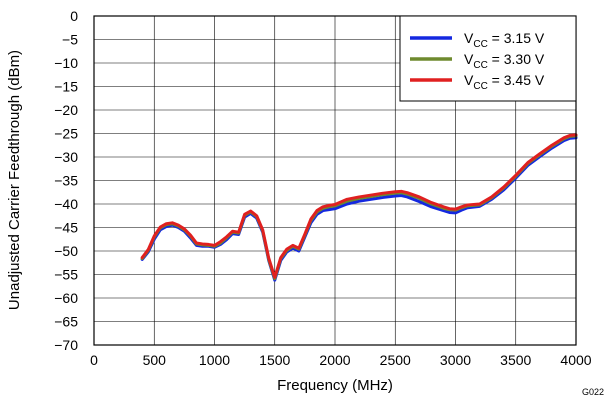 This screenshot has height=396, width=607. What do you see at coordinates (70, 40) in the screenshot?
I see `y-tick-label: −5` at bounding box center [70, 40].